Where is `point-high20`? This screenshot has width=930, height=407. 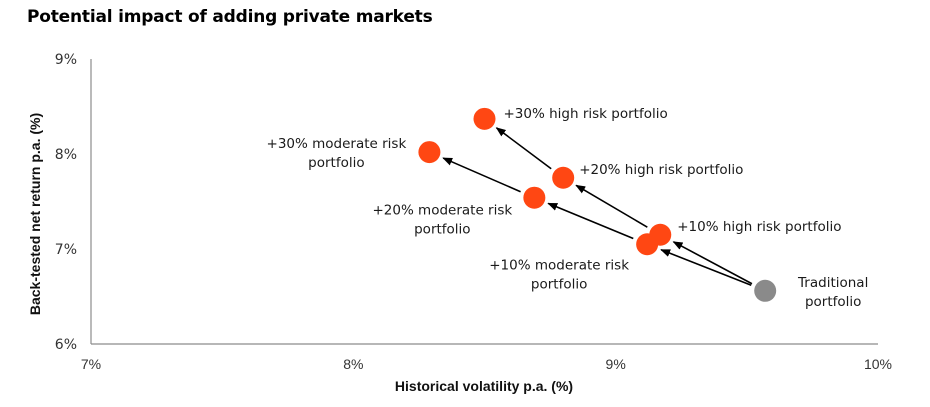
point-high20 is located at coordinates (563, 177).